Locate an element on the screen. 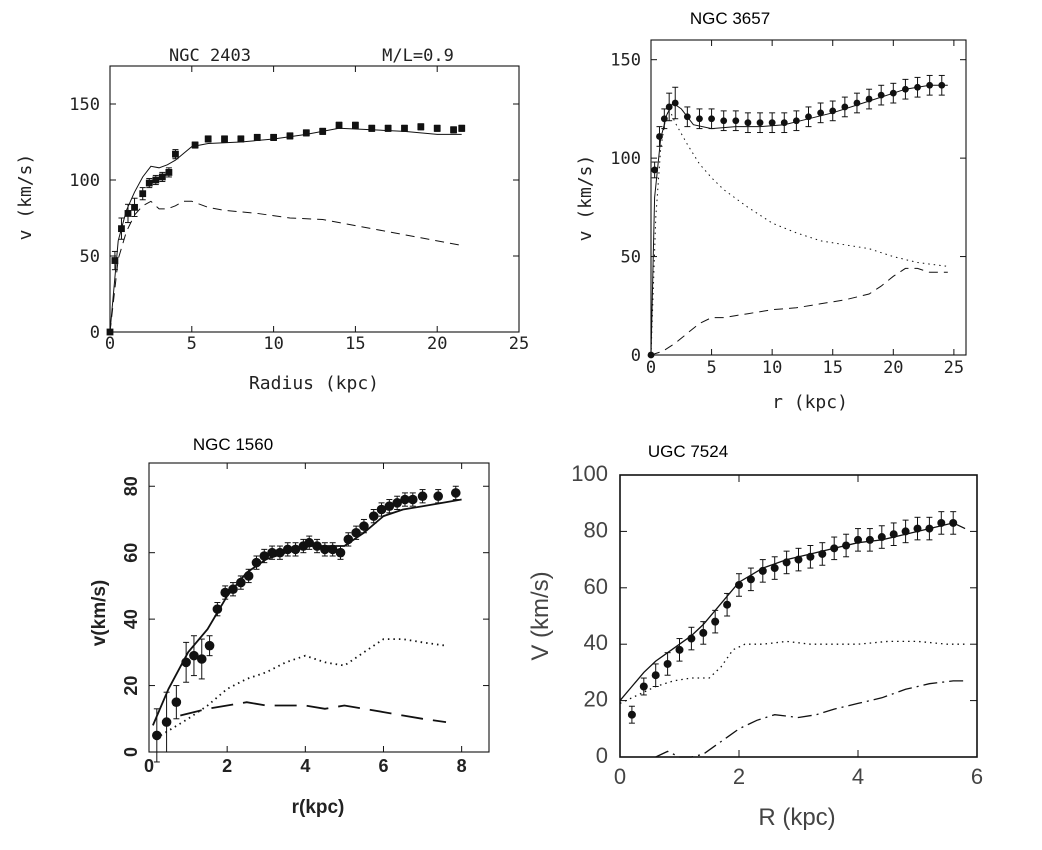 This screenshot has width=1042, height=850. x-tick-label: 6 is located at coordinates (977, 776).